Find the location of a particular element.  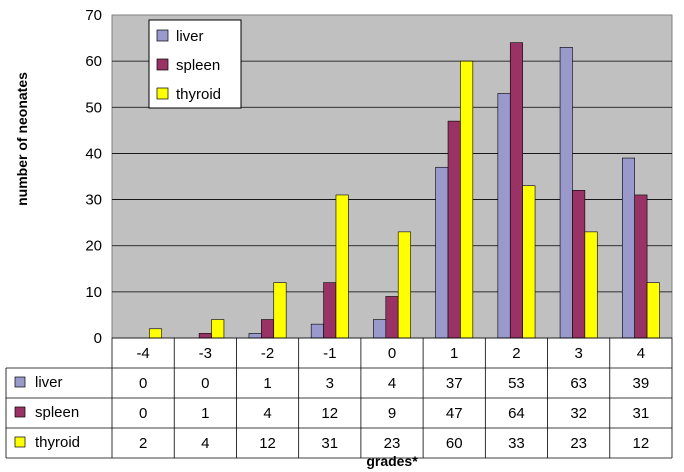

y-tick-label: 30 is located at coordinates (93, 200).